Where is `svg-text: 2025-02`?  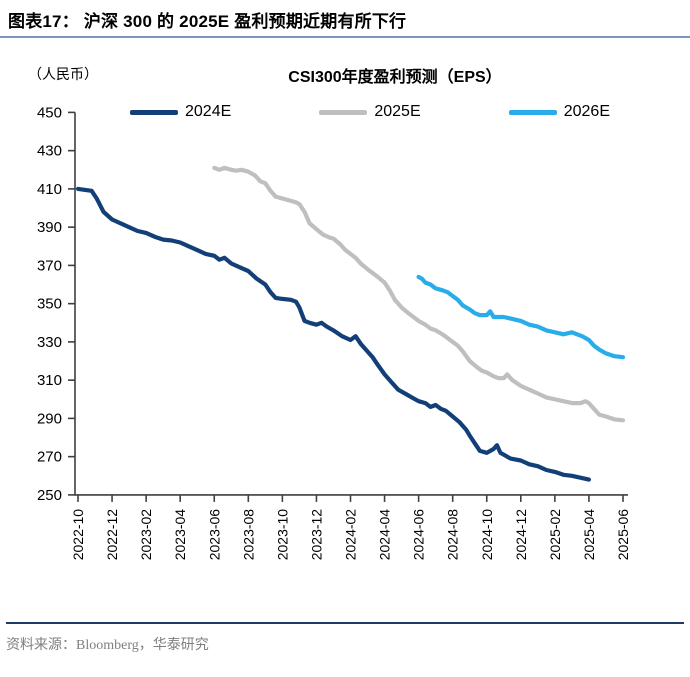
svg-text: 2025-02 is located at coordinates (555, 535).